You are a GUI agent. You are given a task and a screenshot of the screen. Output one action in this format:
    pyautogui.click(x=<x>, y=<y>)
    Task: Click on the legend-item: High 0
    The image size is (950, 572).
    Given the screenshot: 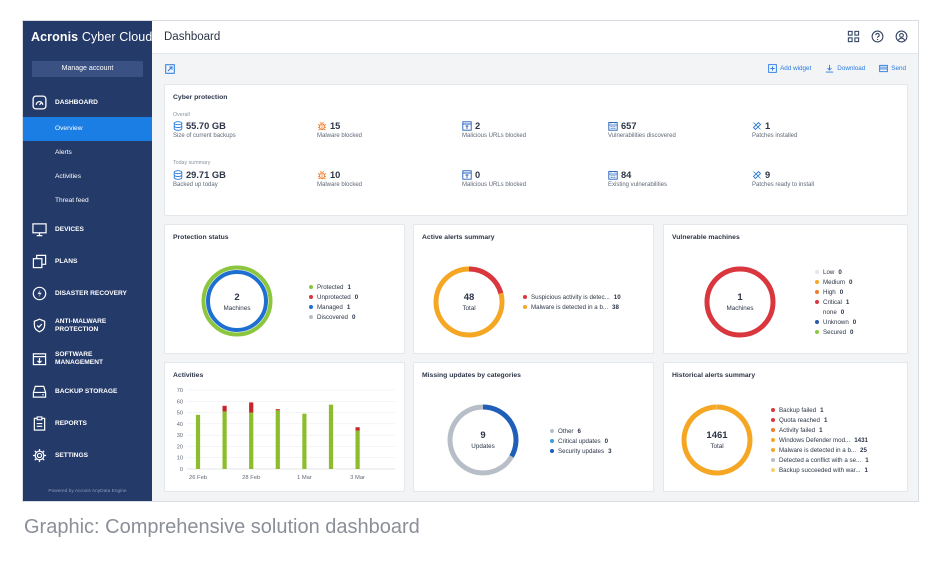 What is the action you would take?
    pyautogui.click(x=835, y=292)
    